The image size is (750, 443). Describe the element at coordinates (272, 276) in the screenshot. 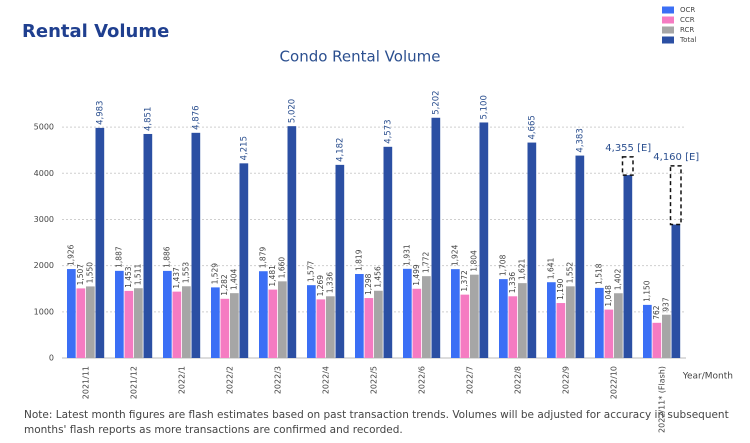

I see `value-label: 1,481` at that location.